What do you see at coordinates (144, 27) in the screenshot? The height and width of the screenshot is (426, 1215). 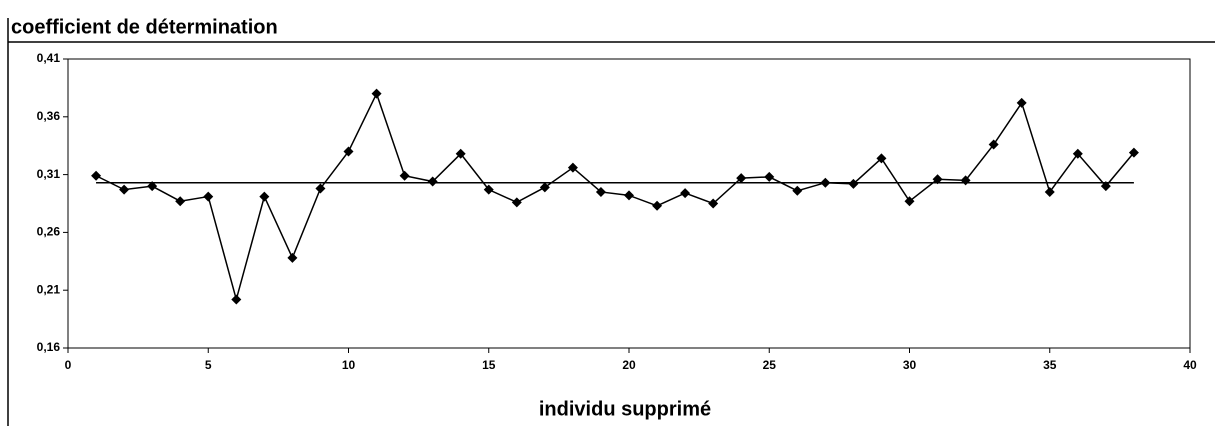 I see `chart-title: coefficient de détermination` at bounding box center [144, 27].